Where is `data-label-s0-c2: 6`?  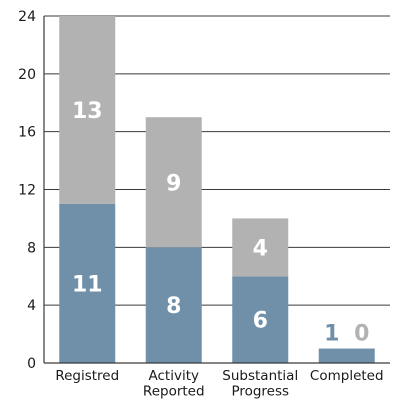
data-label-s0-c2: 6 is located at coordinates (260, 321).